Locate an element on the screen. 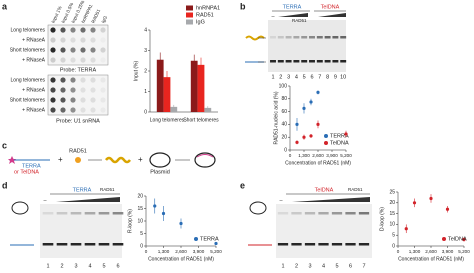  rad51-icon is located at coordinates (78, 160).